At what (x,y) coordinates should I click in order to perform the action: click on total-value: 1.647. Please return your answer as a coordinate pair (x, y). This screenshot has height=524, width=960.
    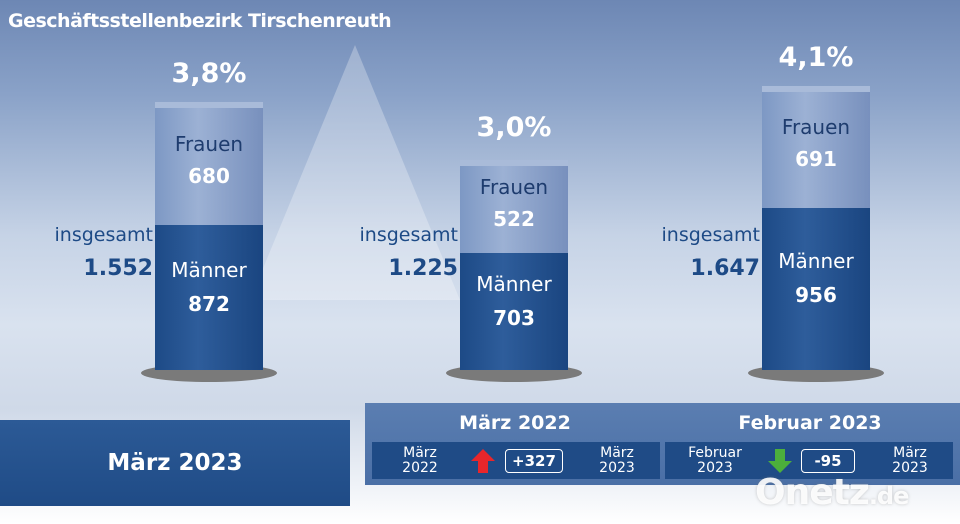
    Looking at the image, I should click on (725, 268).